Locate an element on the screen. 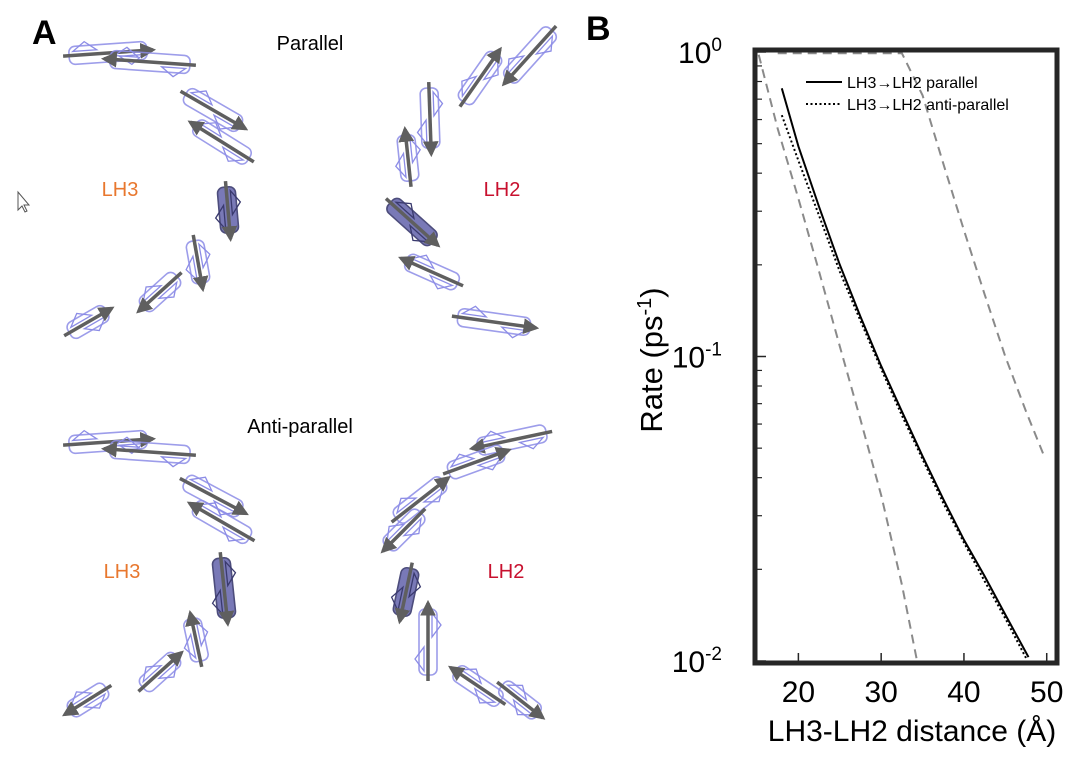 This screenshot has width=1091, height=765. panel-b-label: B is located at coordinates (598, 29).